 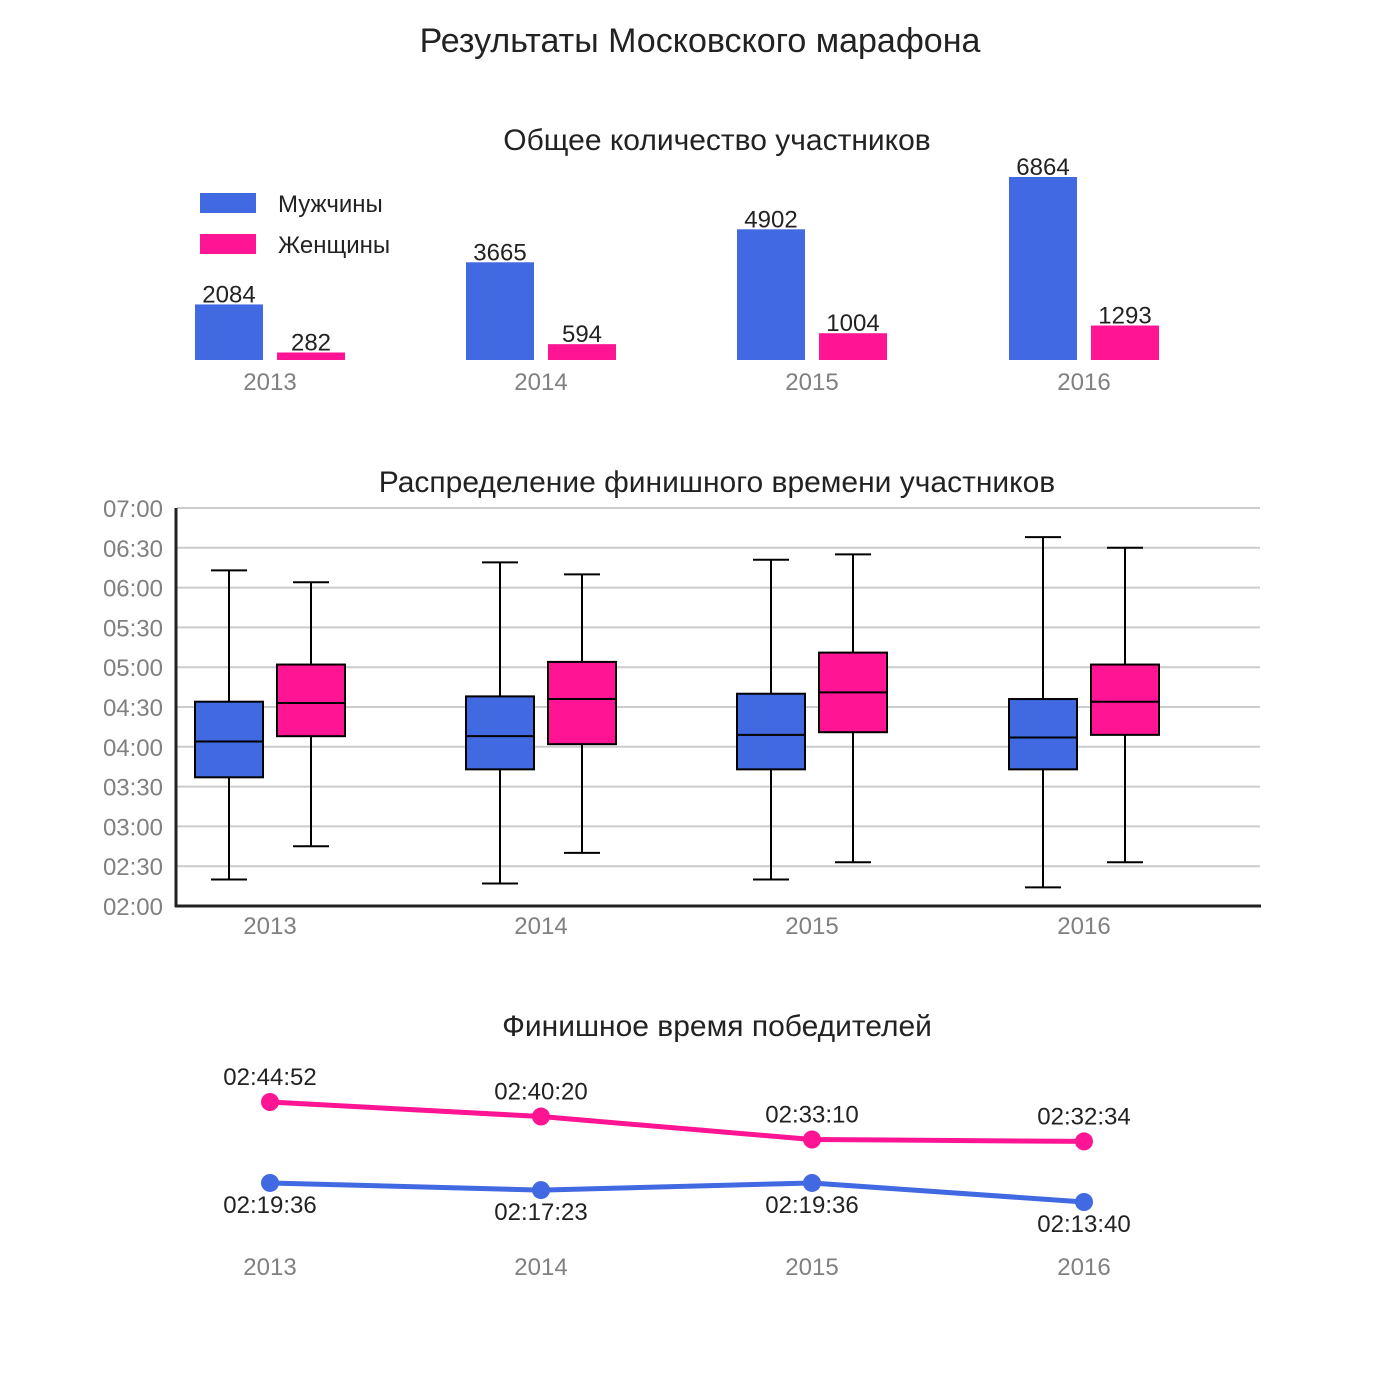 I want to click on point-value-label: 02:13:40, so click(x=1083, y=1224).